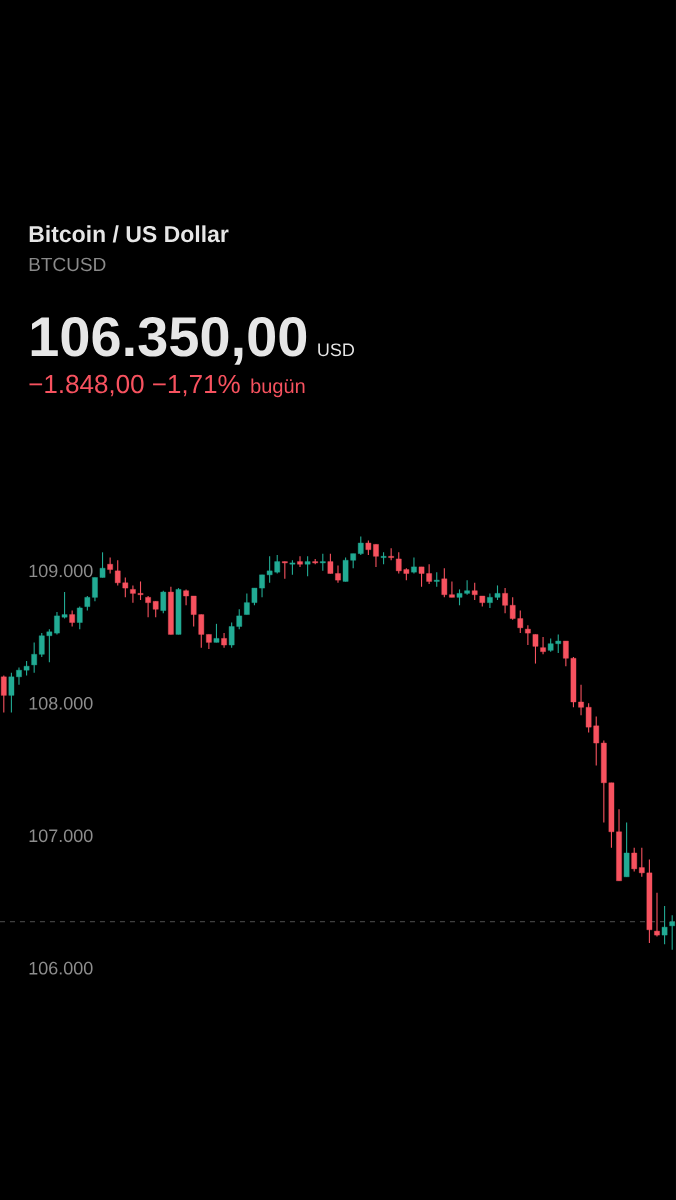 The image size is (676, 1200). Describe the element at coordinates (129, 234) in the screenshot. I see `text: Bitcoin / US Dollar` at that location.